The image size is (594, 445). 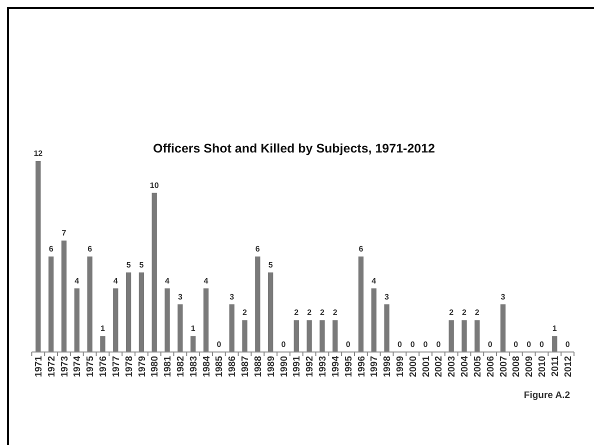 I want to click on x-tick-label: 2002, so click(x=439, y=367).